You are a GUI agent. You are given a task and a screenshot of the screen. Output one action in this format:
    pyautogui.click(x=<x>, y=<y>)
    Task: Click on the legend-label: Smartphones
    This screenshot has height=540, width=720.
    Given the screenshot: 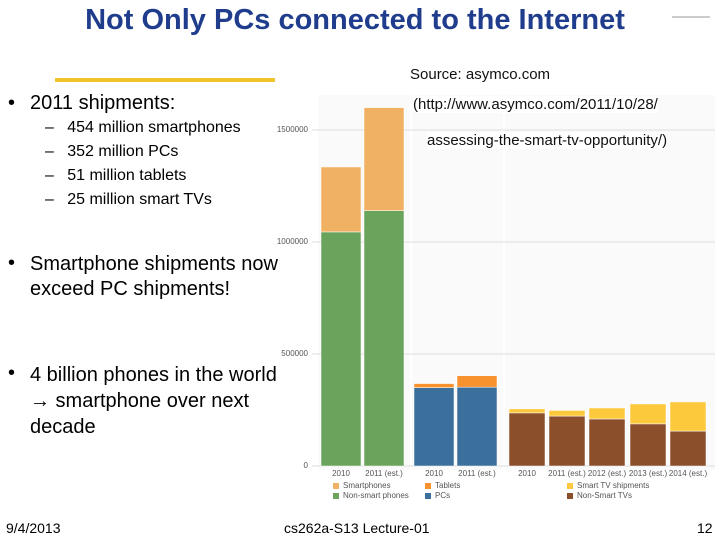 What is the action you would take?
    pyautogui.click(x=367, y=485)
    